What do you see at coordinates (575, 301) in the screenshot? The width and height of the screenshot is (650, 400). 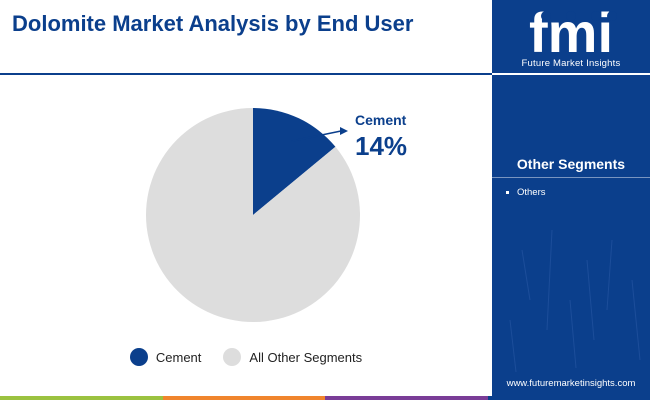 I see `sidebar-texture` at bounding box center [575, 301].